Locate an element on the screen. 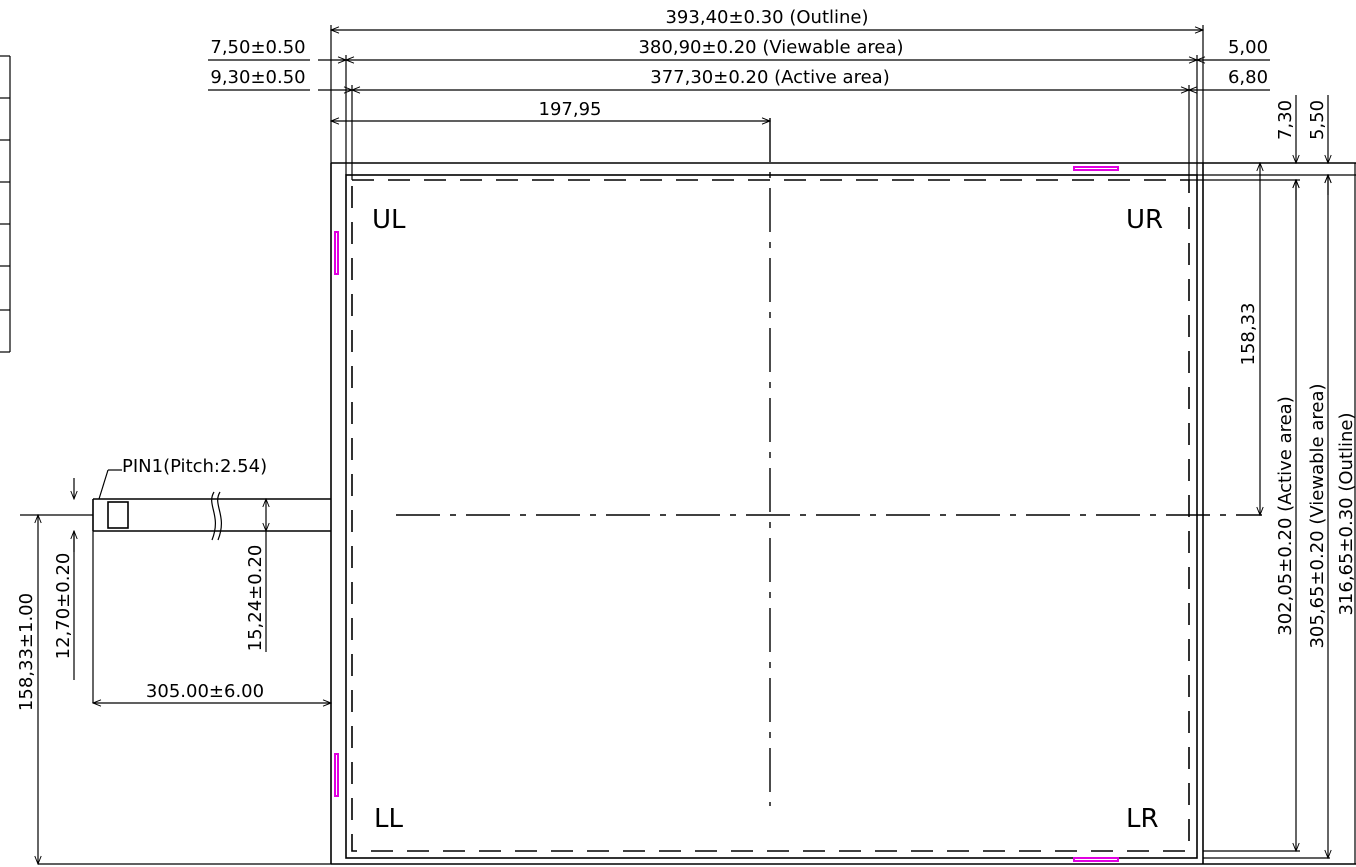 The height and width of the screenshot is (867, 1356). corner-upper-right: UR is located at coordinates (1144, 220).